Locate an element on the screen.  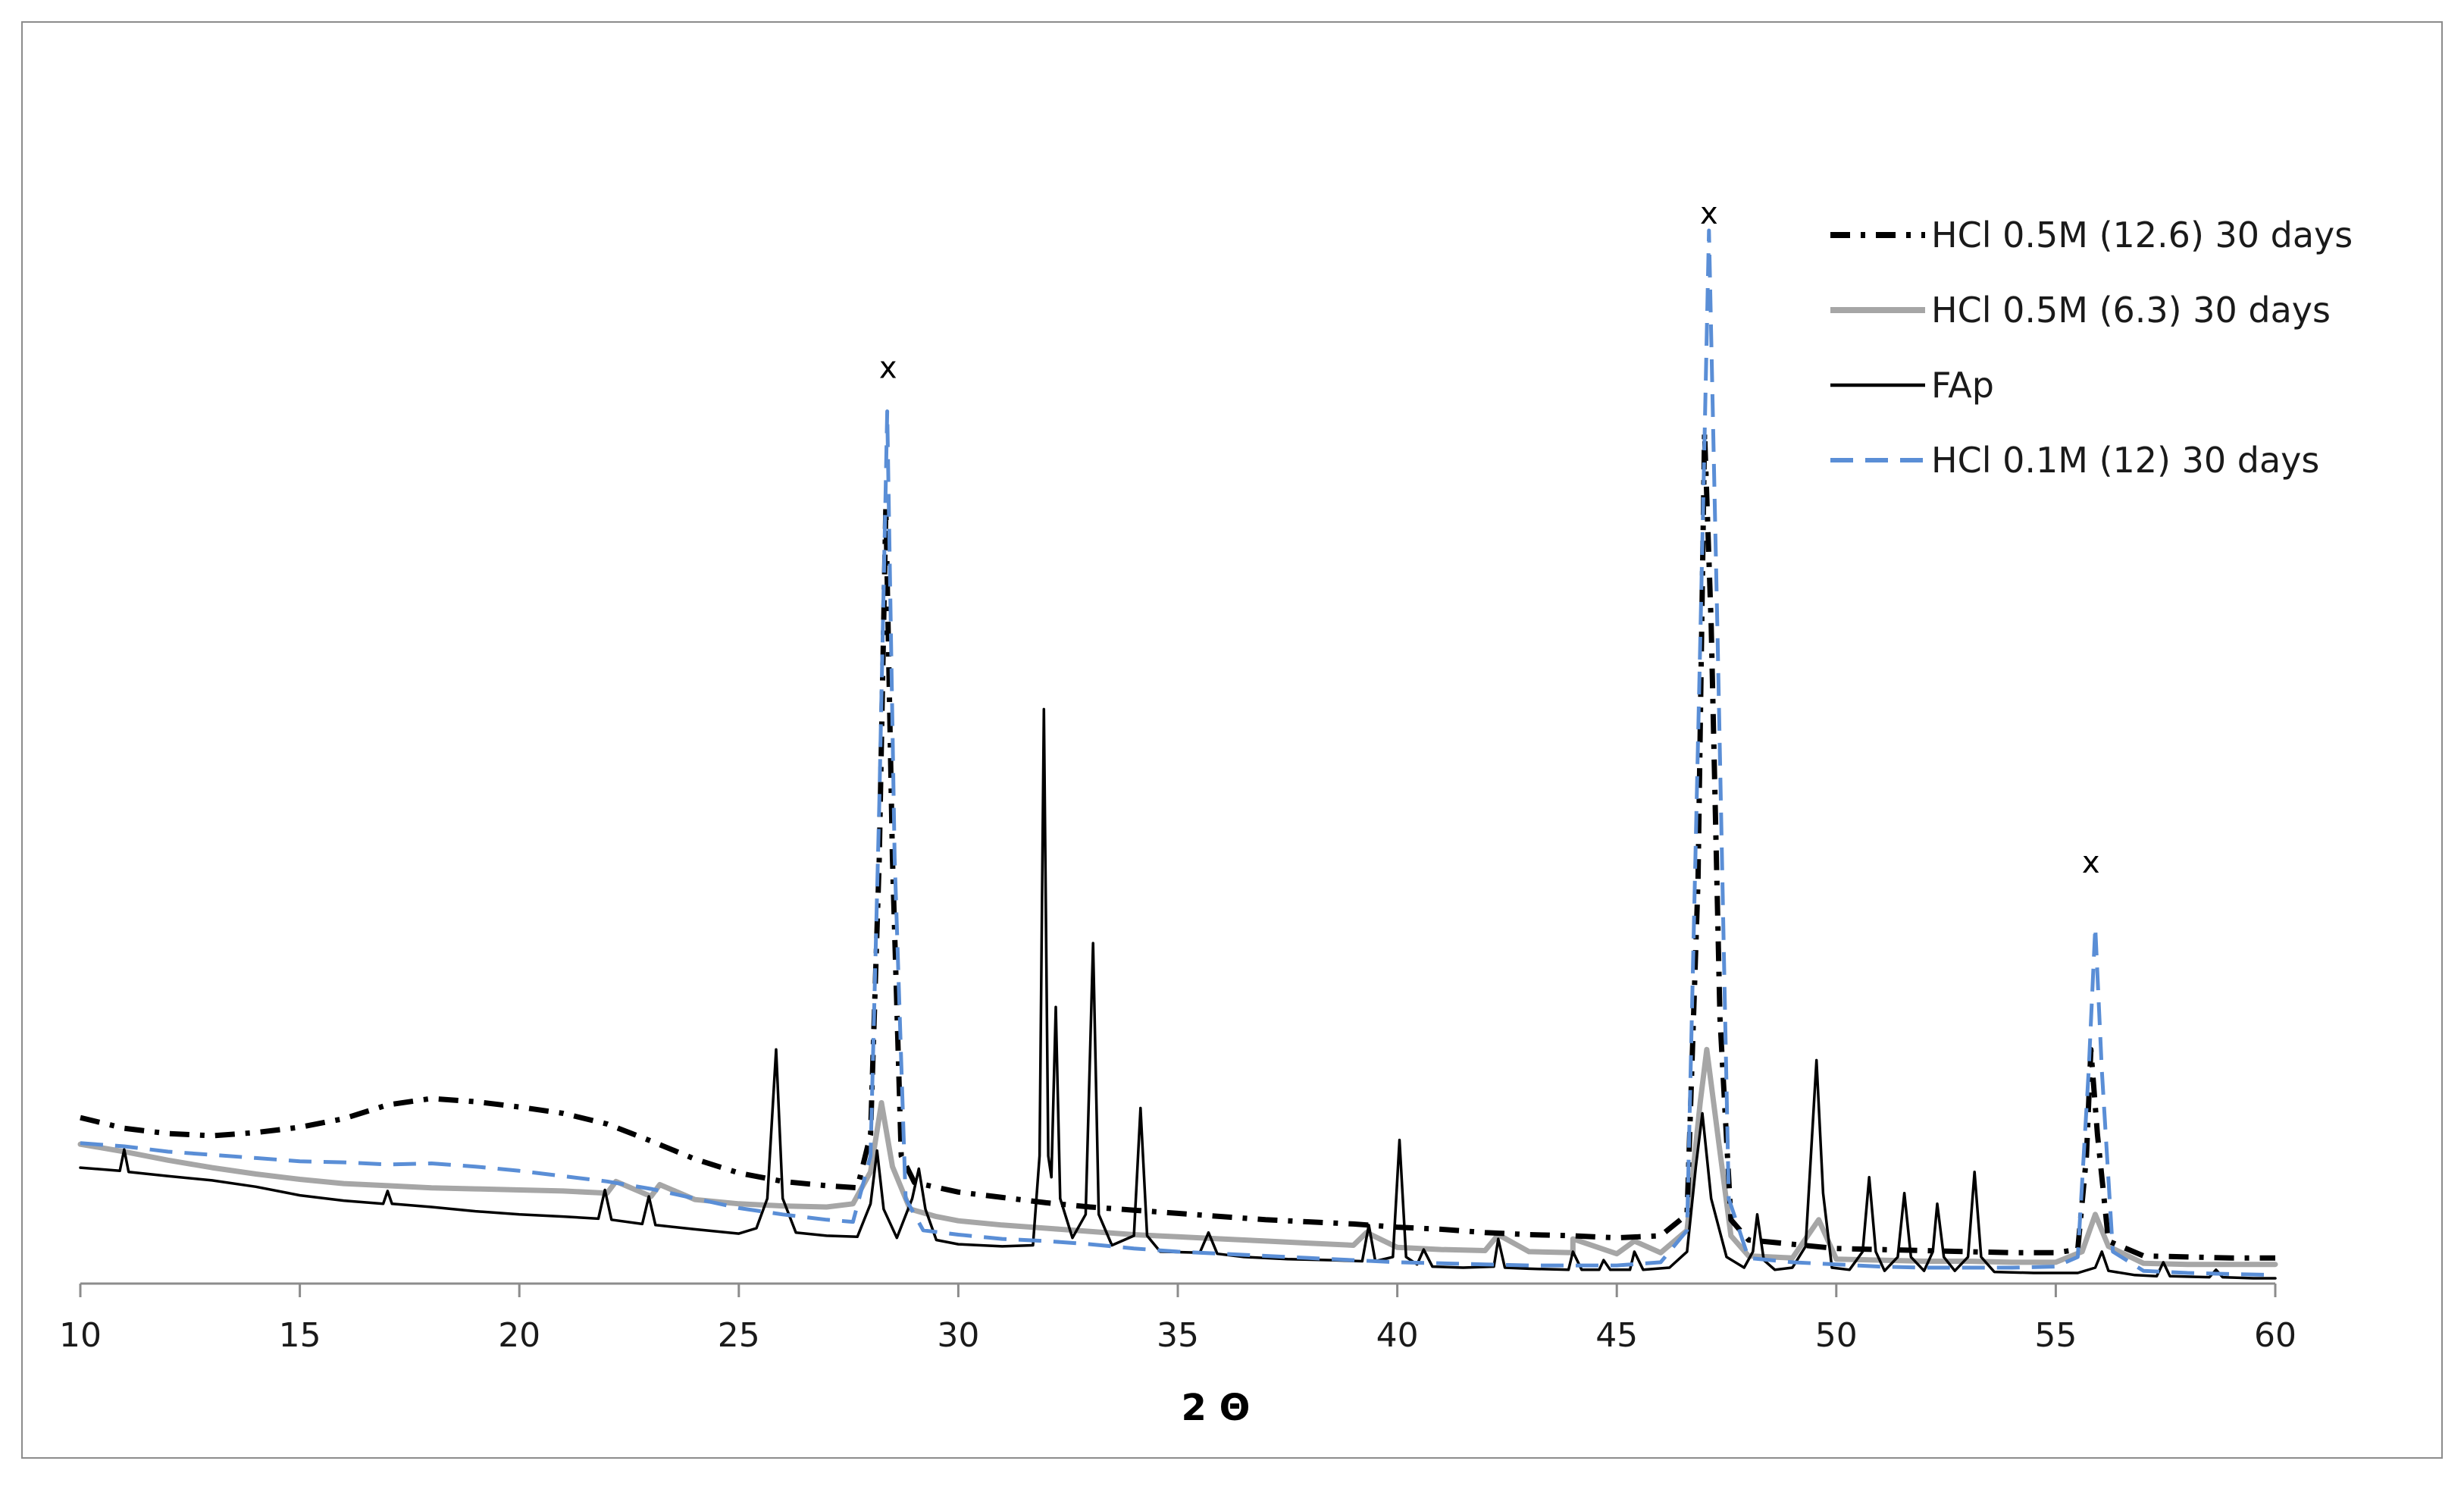
x-tick-label: 20 is located at coordinates (519, 1335).